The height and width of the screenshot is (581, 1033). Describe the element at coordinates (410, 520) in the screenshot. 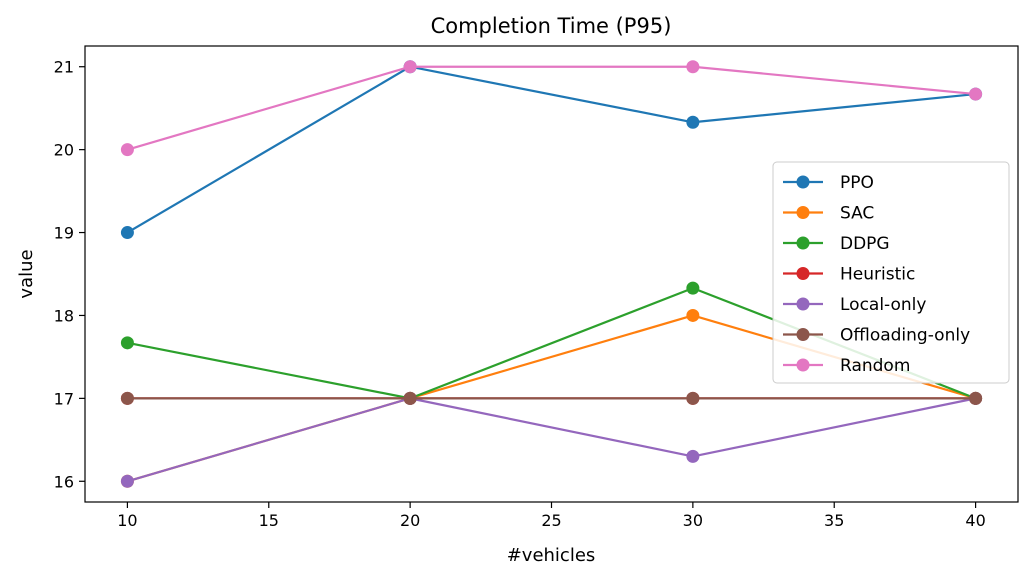

I see `x-tick-label: 20` at that location.